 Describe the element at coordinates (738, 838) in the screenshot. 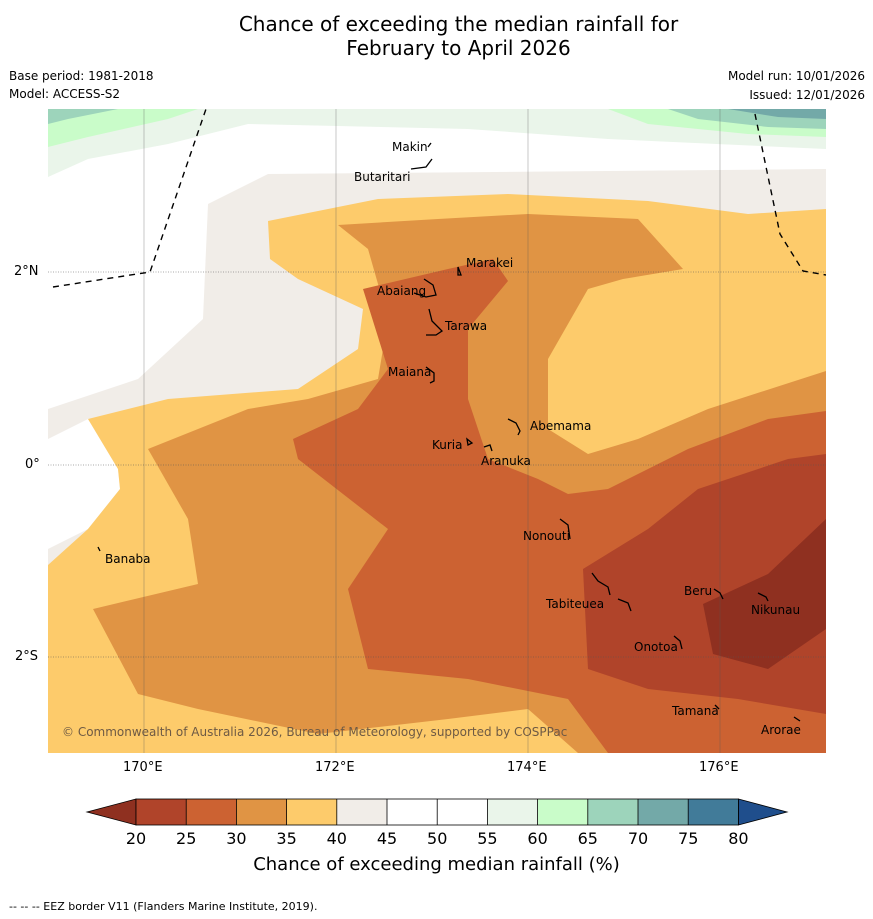

I see `colorbar-tick: 80` at that location.